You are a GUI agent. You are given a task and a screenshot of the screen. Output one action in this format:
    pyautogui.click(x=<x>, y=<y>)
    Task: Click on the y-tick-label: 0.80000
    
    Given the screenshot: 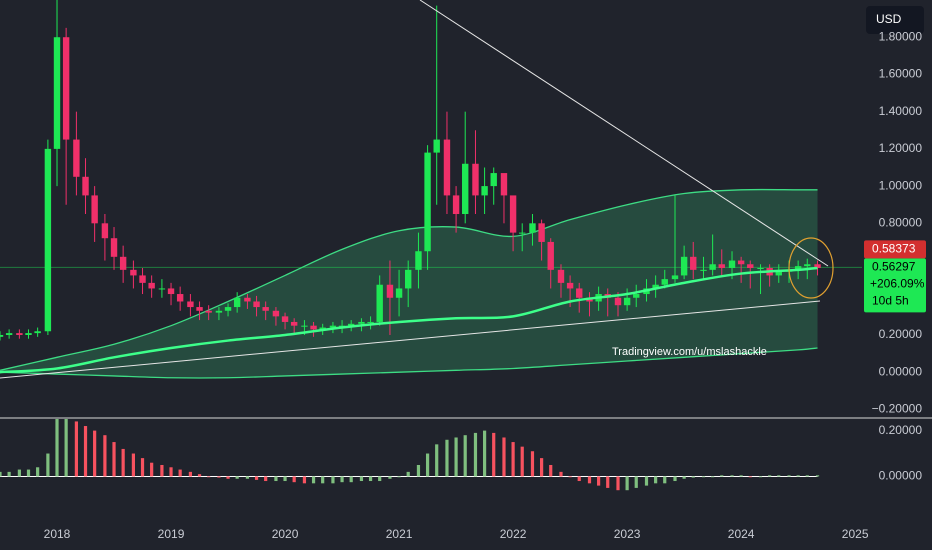 What is the action you would take?
    pyautogui.click(x=901, y=222)
    